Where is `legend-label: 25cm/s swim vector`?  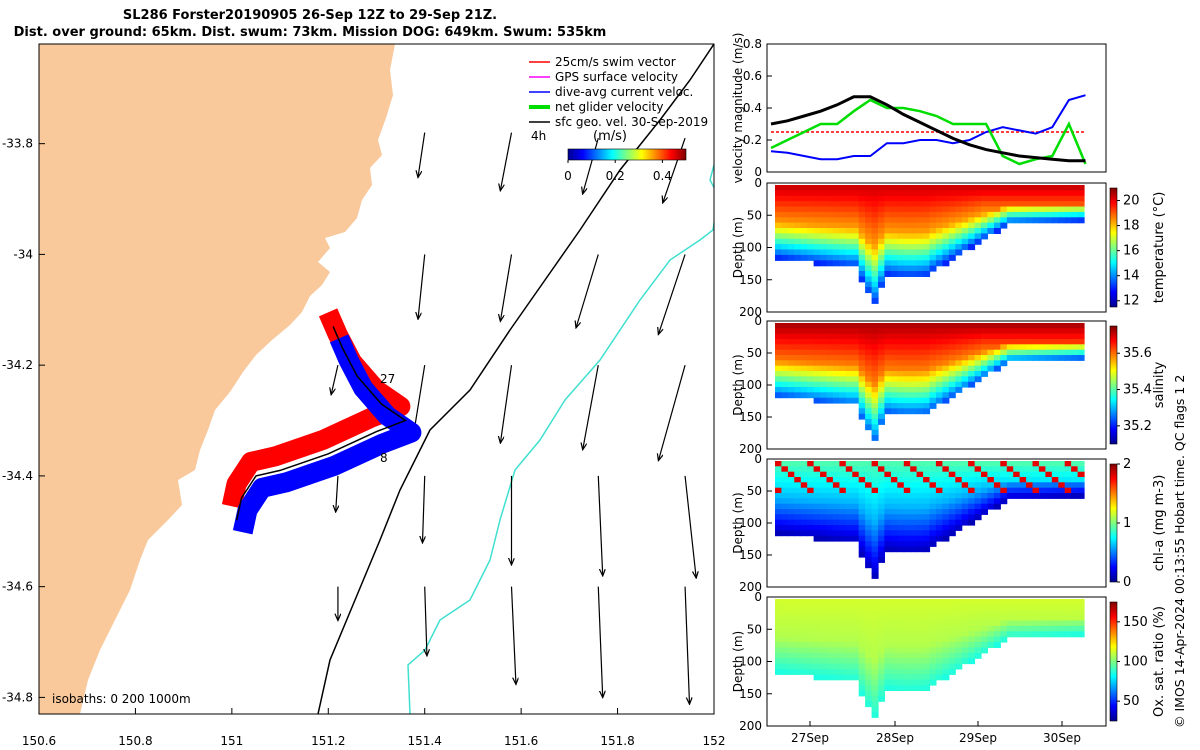
legend-label: 25cm/s swim vector is located at coordinates (615, 62).